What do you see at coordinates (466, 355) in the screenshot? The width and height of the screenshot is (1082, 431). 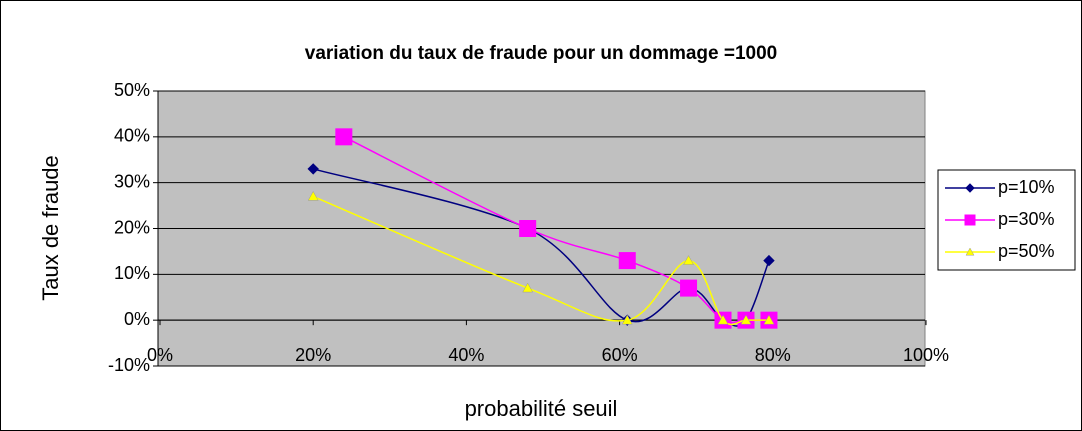 I see `x-tick-label: 40%` at bounding box center [466, 355].